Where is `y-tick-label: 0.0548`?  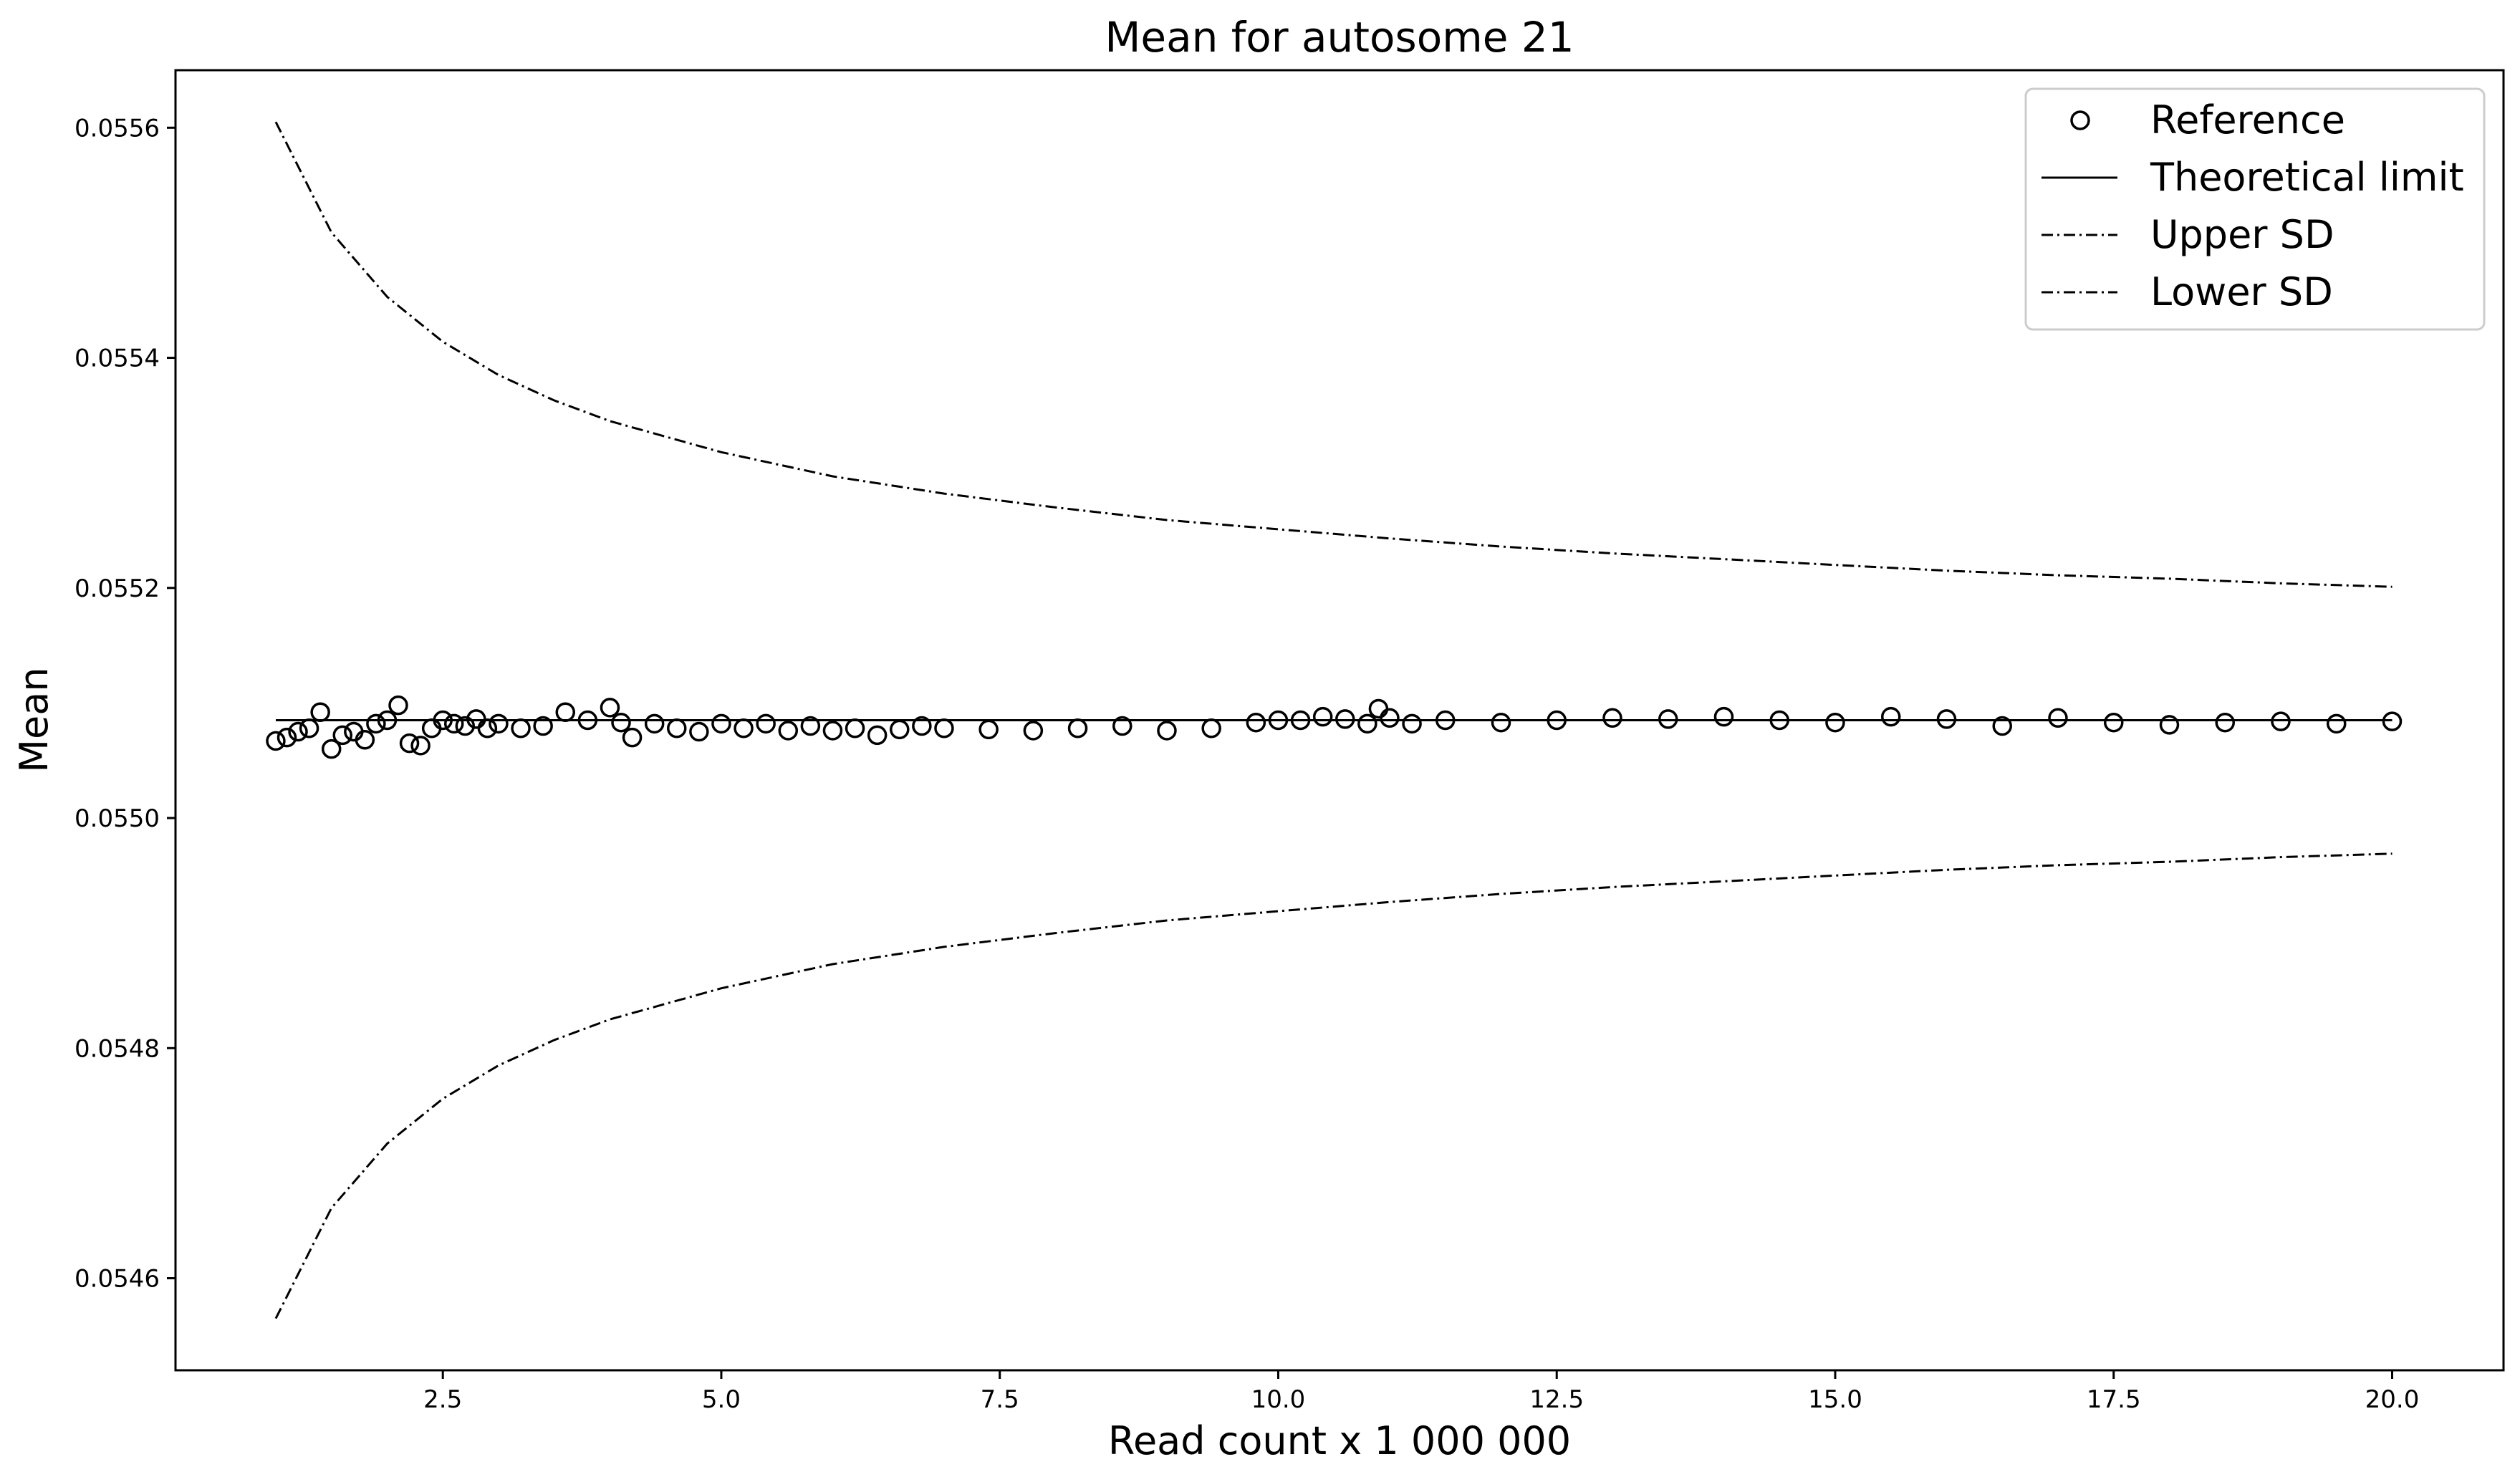 y-tick-label: 0.0548 is located at coordinates (117, 1048).